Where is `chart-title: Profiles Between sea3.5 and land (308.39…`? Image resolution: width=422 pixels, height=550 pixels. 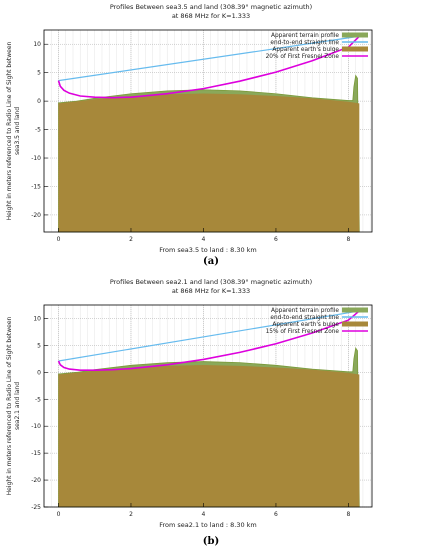 chart-title: Profiles Between sea3.5 and land (308.39… is located at coordinates (211, 7).